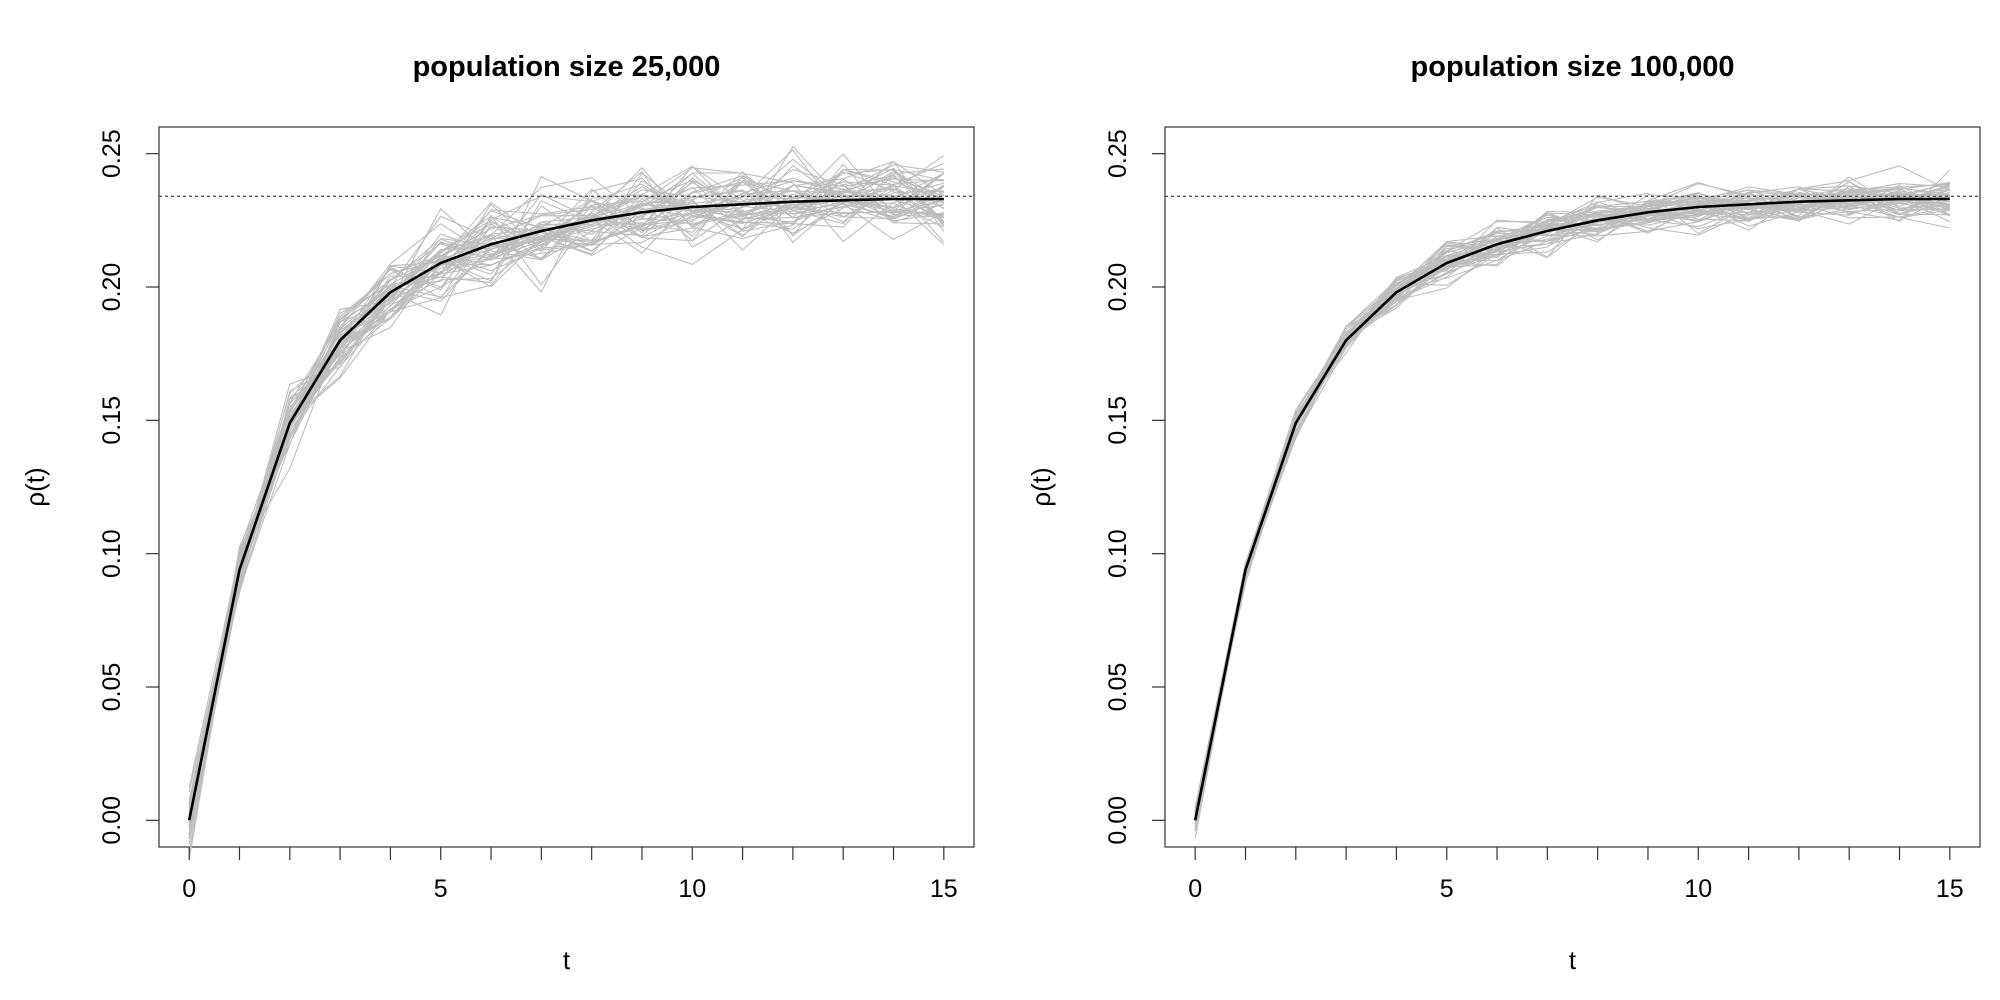 The image size is (2000, 1000). What do you see at coordinates (1576, 875) in the screenshot?
I see `x-axis: 0 5 10 15` at bounding box center [1576, 875].